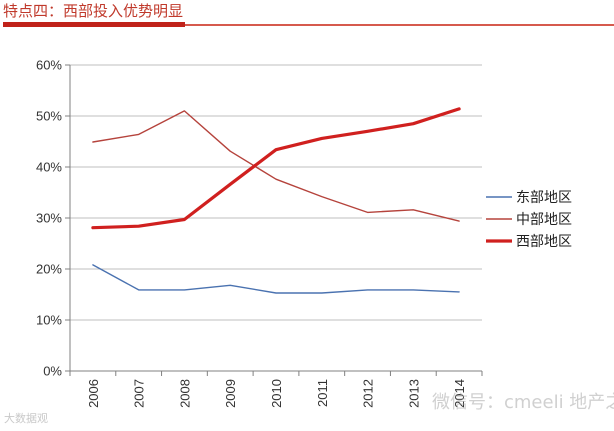 The width and height of the screenshot is (614, 431). What do you see at coordinates (49, 269) in the screenshot?
I see `y-tick-label: 20%` at bounding box center [49, 269].